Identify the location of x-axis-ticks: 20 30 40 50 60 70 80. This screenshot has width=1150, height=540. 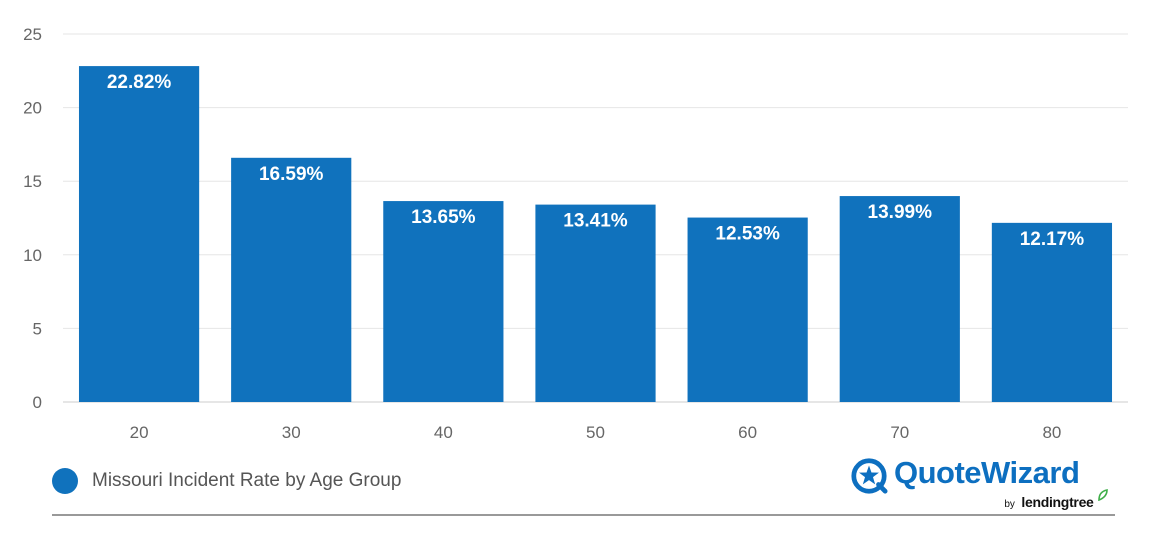
(596, 432).